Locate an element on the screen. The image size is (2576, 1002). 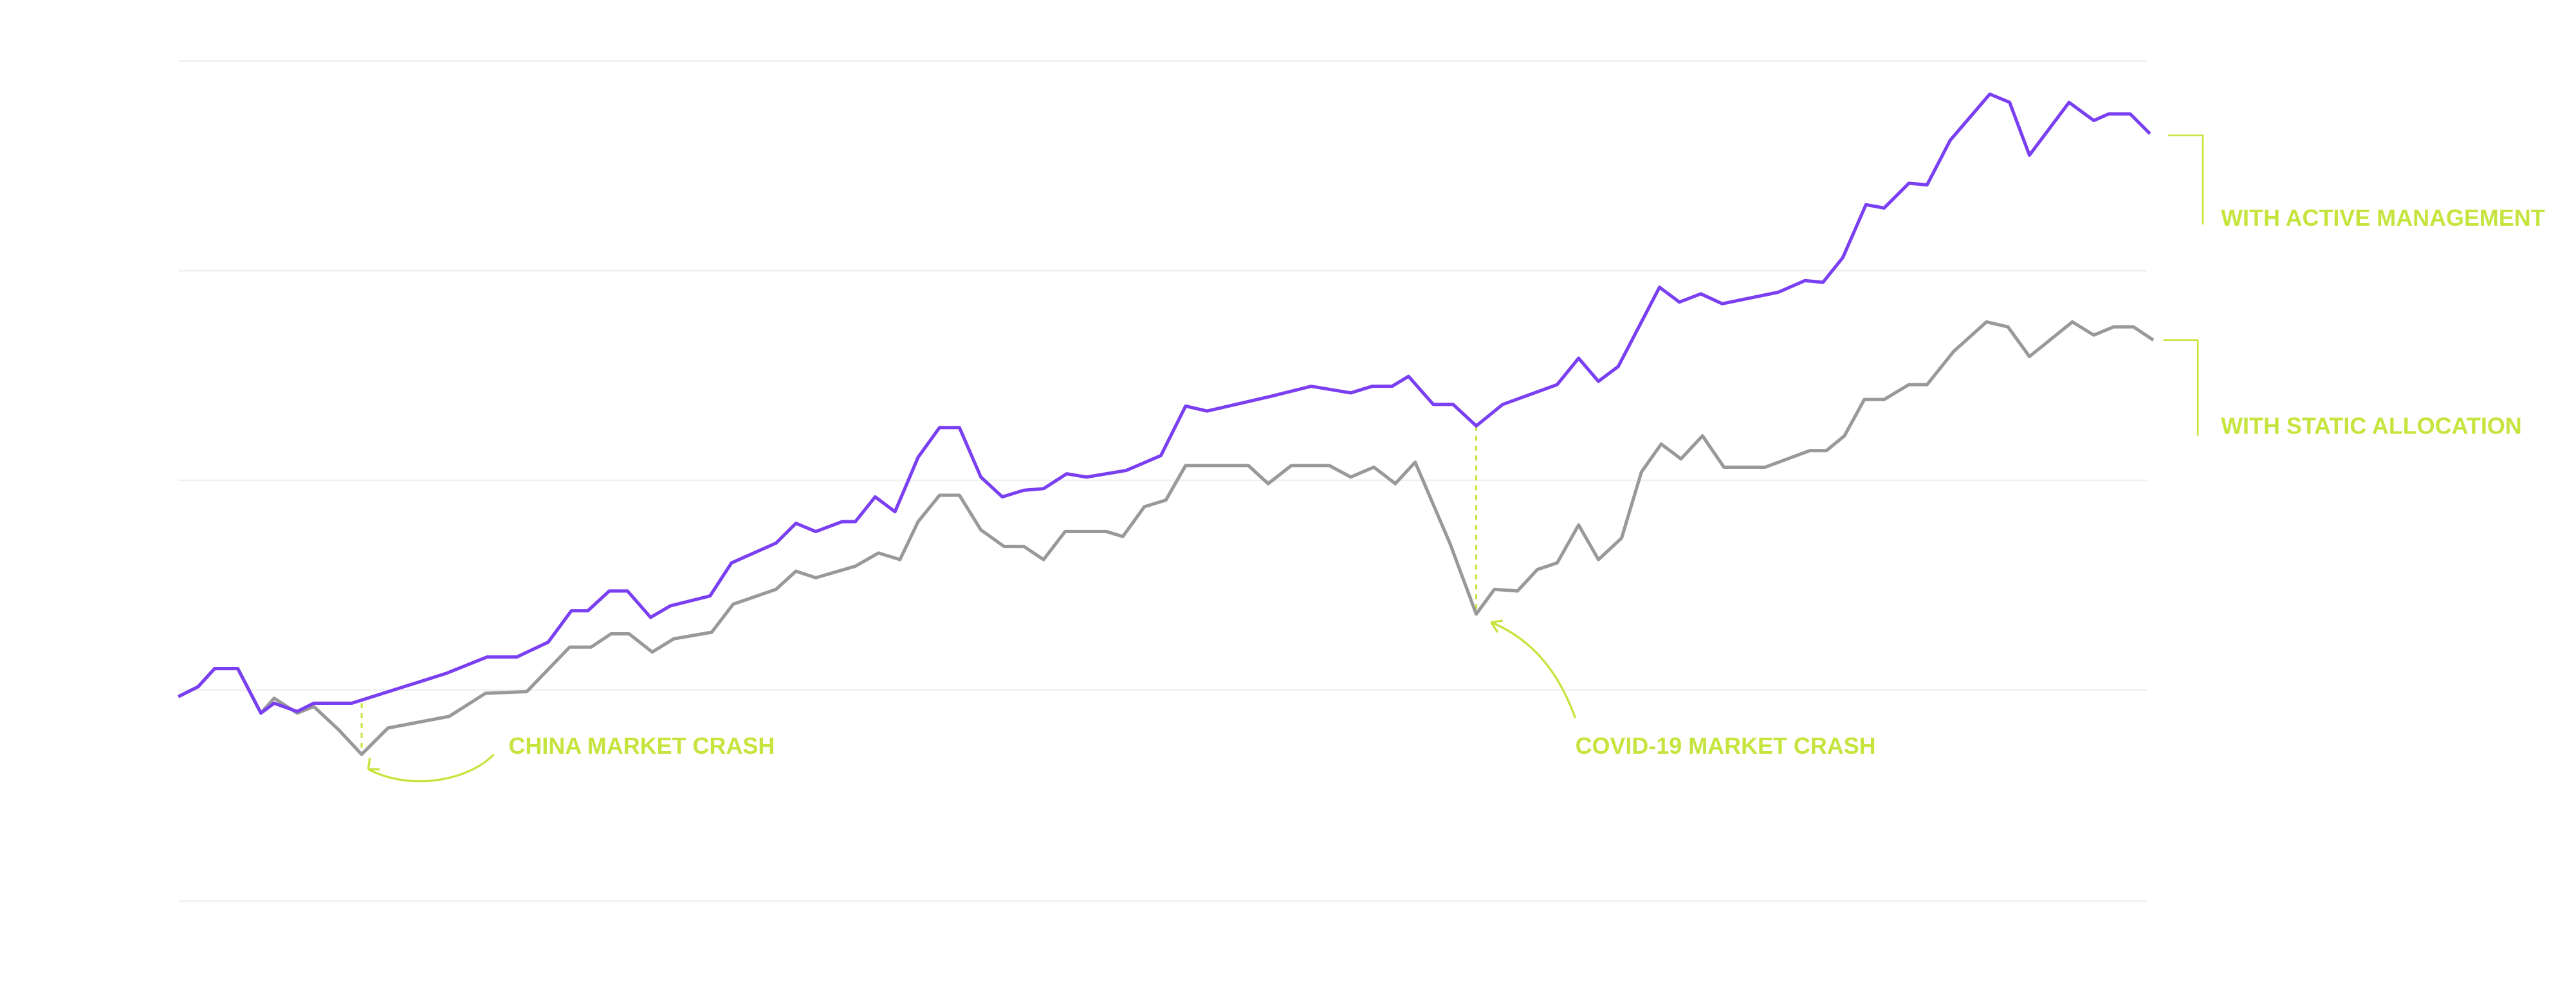
legend-label: WITH STATIC ALLOCATION is located at coordinates (2371, 425).